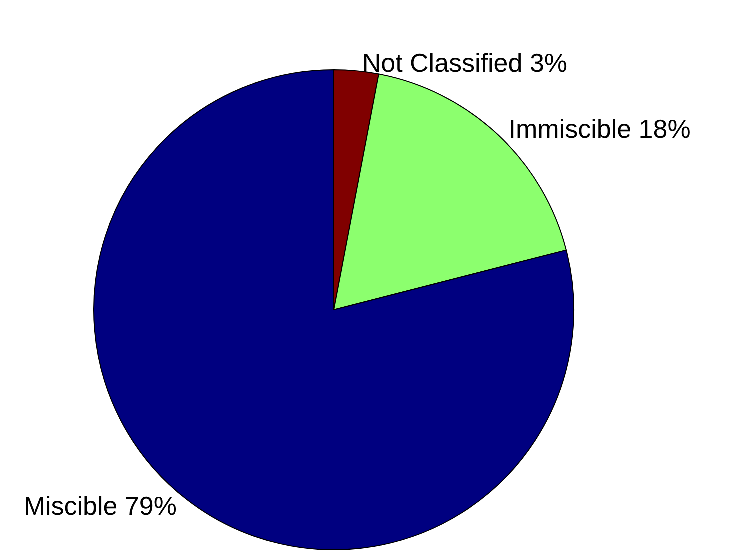 The image size is (753, 550). Describe the element at coordinates (465, 63) in the screenshot. I see `slice-label: Not Classified 3%` at that location.